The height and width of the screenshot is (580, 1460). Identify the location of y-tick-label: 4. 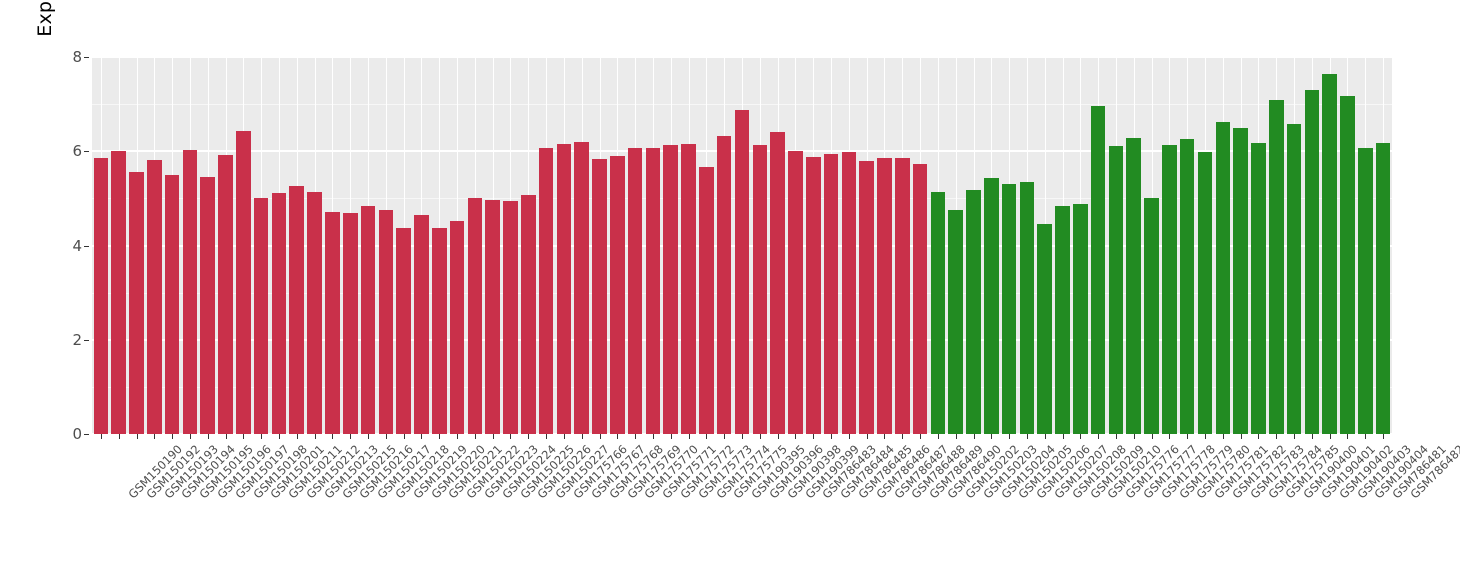
(77, 245).